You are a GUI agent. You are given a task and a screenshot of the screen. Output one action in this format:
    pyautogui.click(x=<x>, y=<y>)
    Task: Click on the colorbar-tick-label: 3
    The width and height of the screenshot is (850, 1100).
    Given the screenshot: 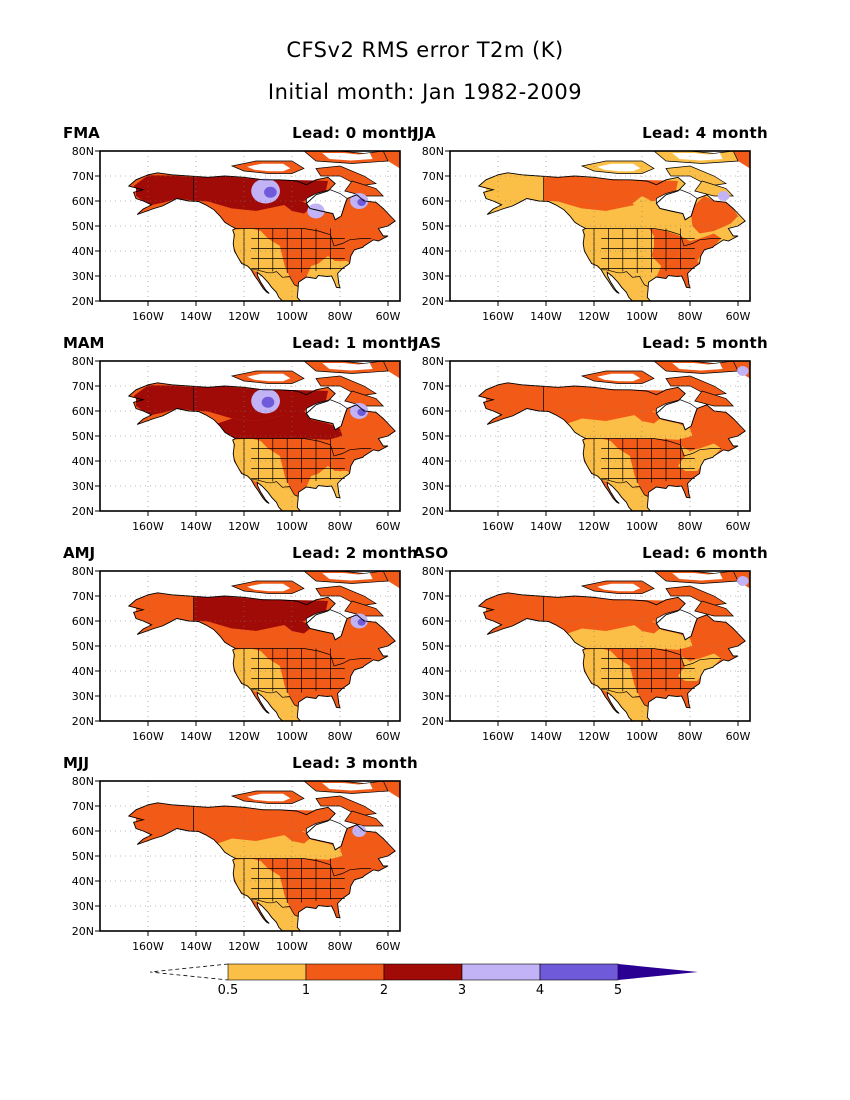 What is the action you would take?
    pyautogui.click(x=462, y=990)
    